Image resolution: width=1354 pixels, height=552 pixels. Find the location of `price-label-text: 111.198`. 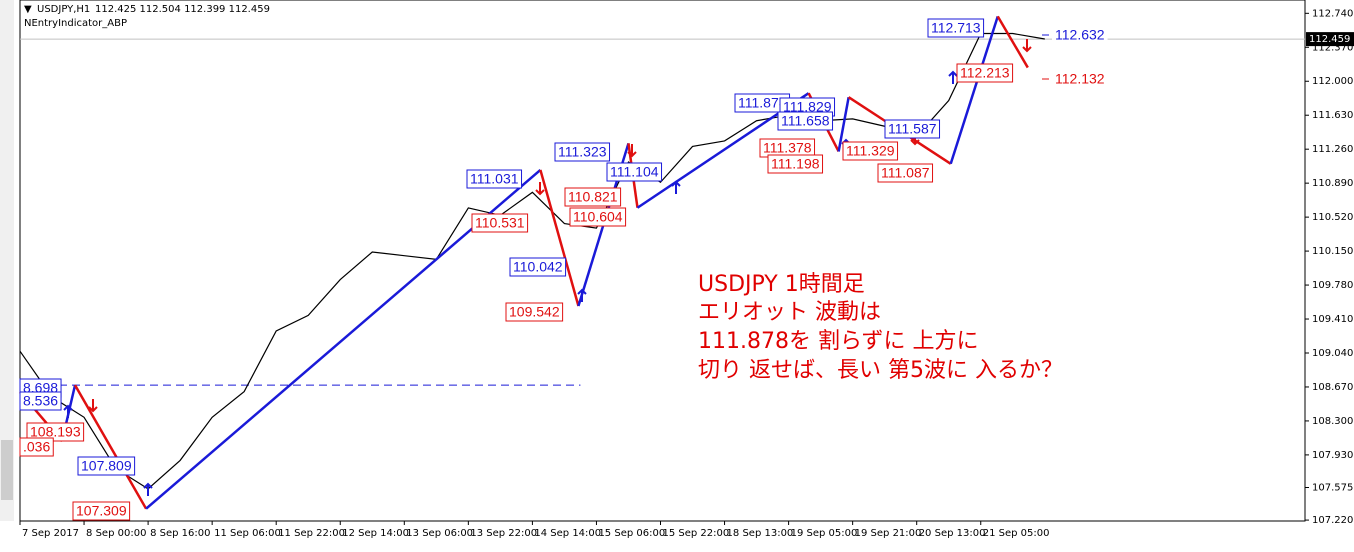

price-label-text: 111.198 is located at coordinates (795, 164).